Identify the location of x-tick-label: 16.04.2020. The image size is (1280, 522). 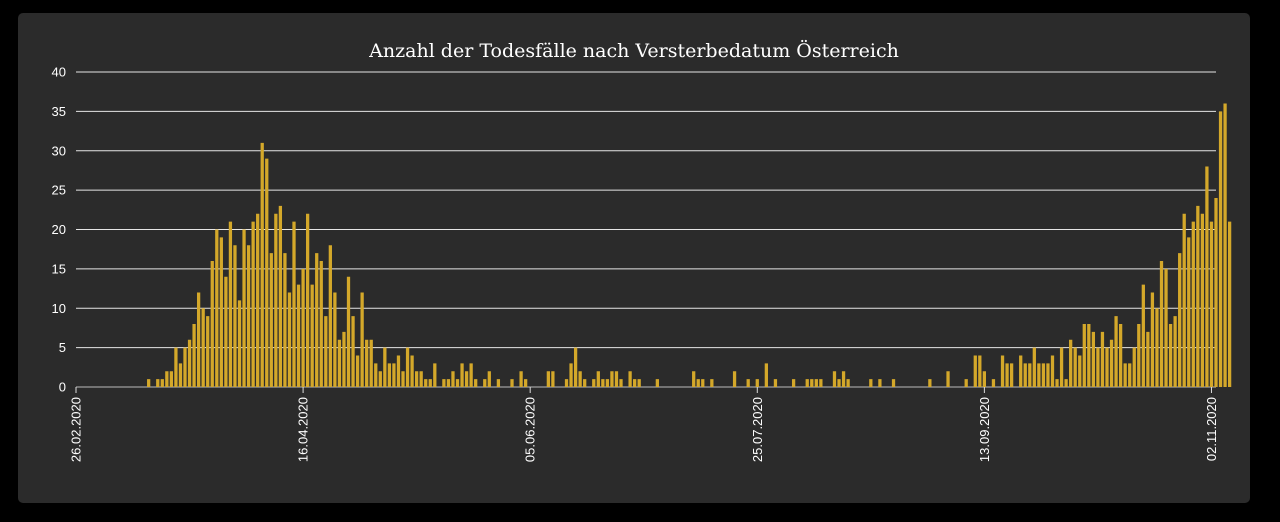
(303, 429).